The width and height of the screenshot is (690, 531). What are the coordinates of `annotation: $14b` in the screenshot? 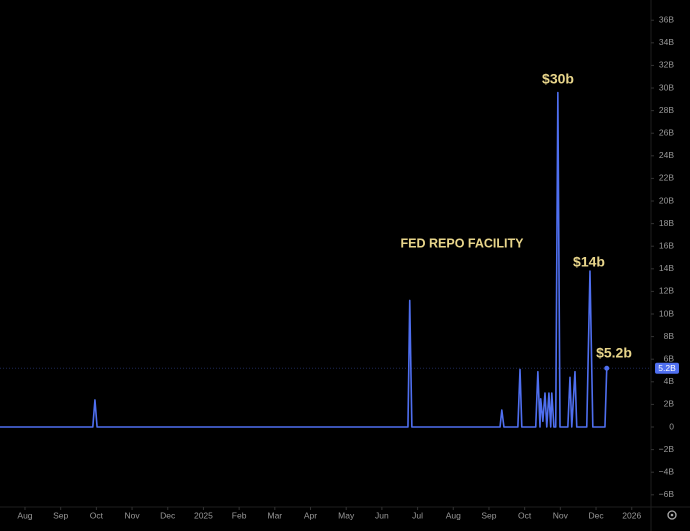 It's located at (589, 262).